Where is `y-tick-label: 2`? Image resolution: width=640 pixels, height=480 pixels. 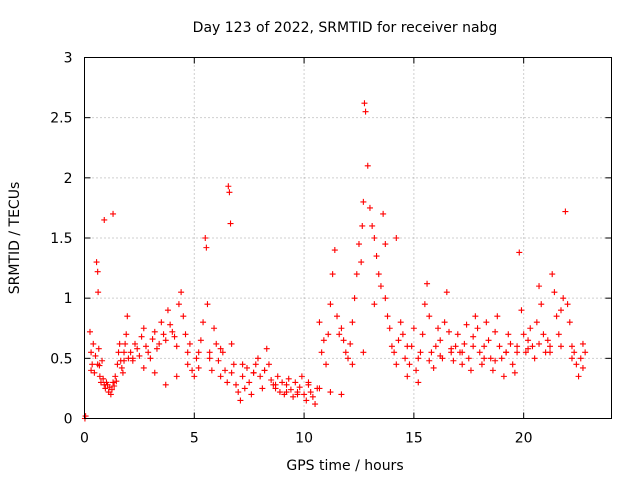
y-tick-label: 2 is located at coordinates (68, 179).